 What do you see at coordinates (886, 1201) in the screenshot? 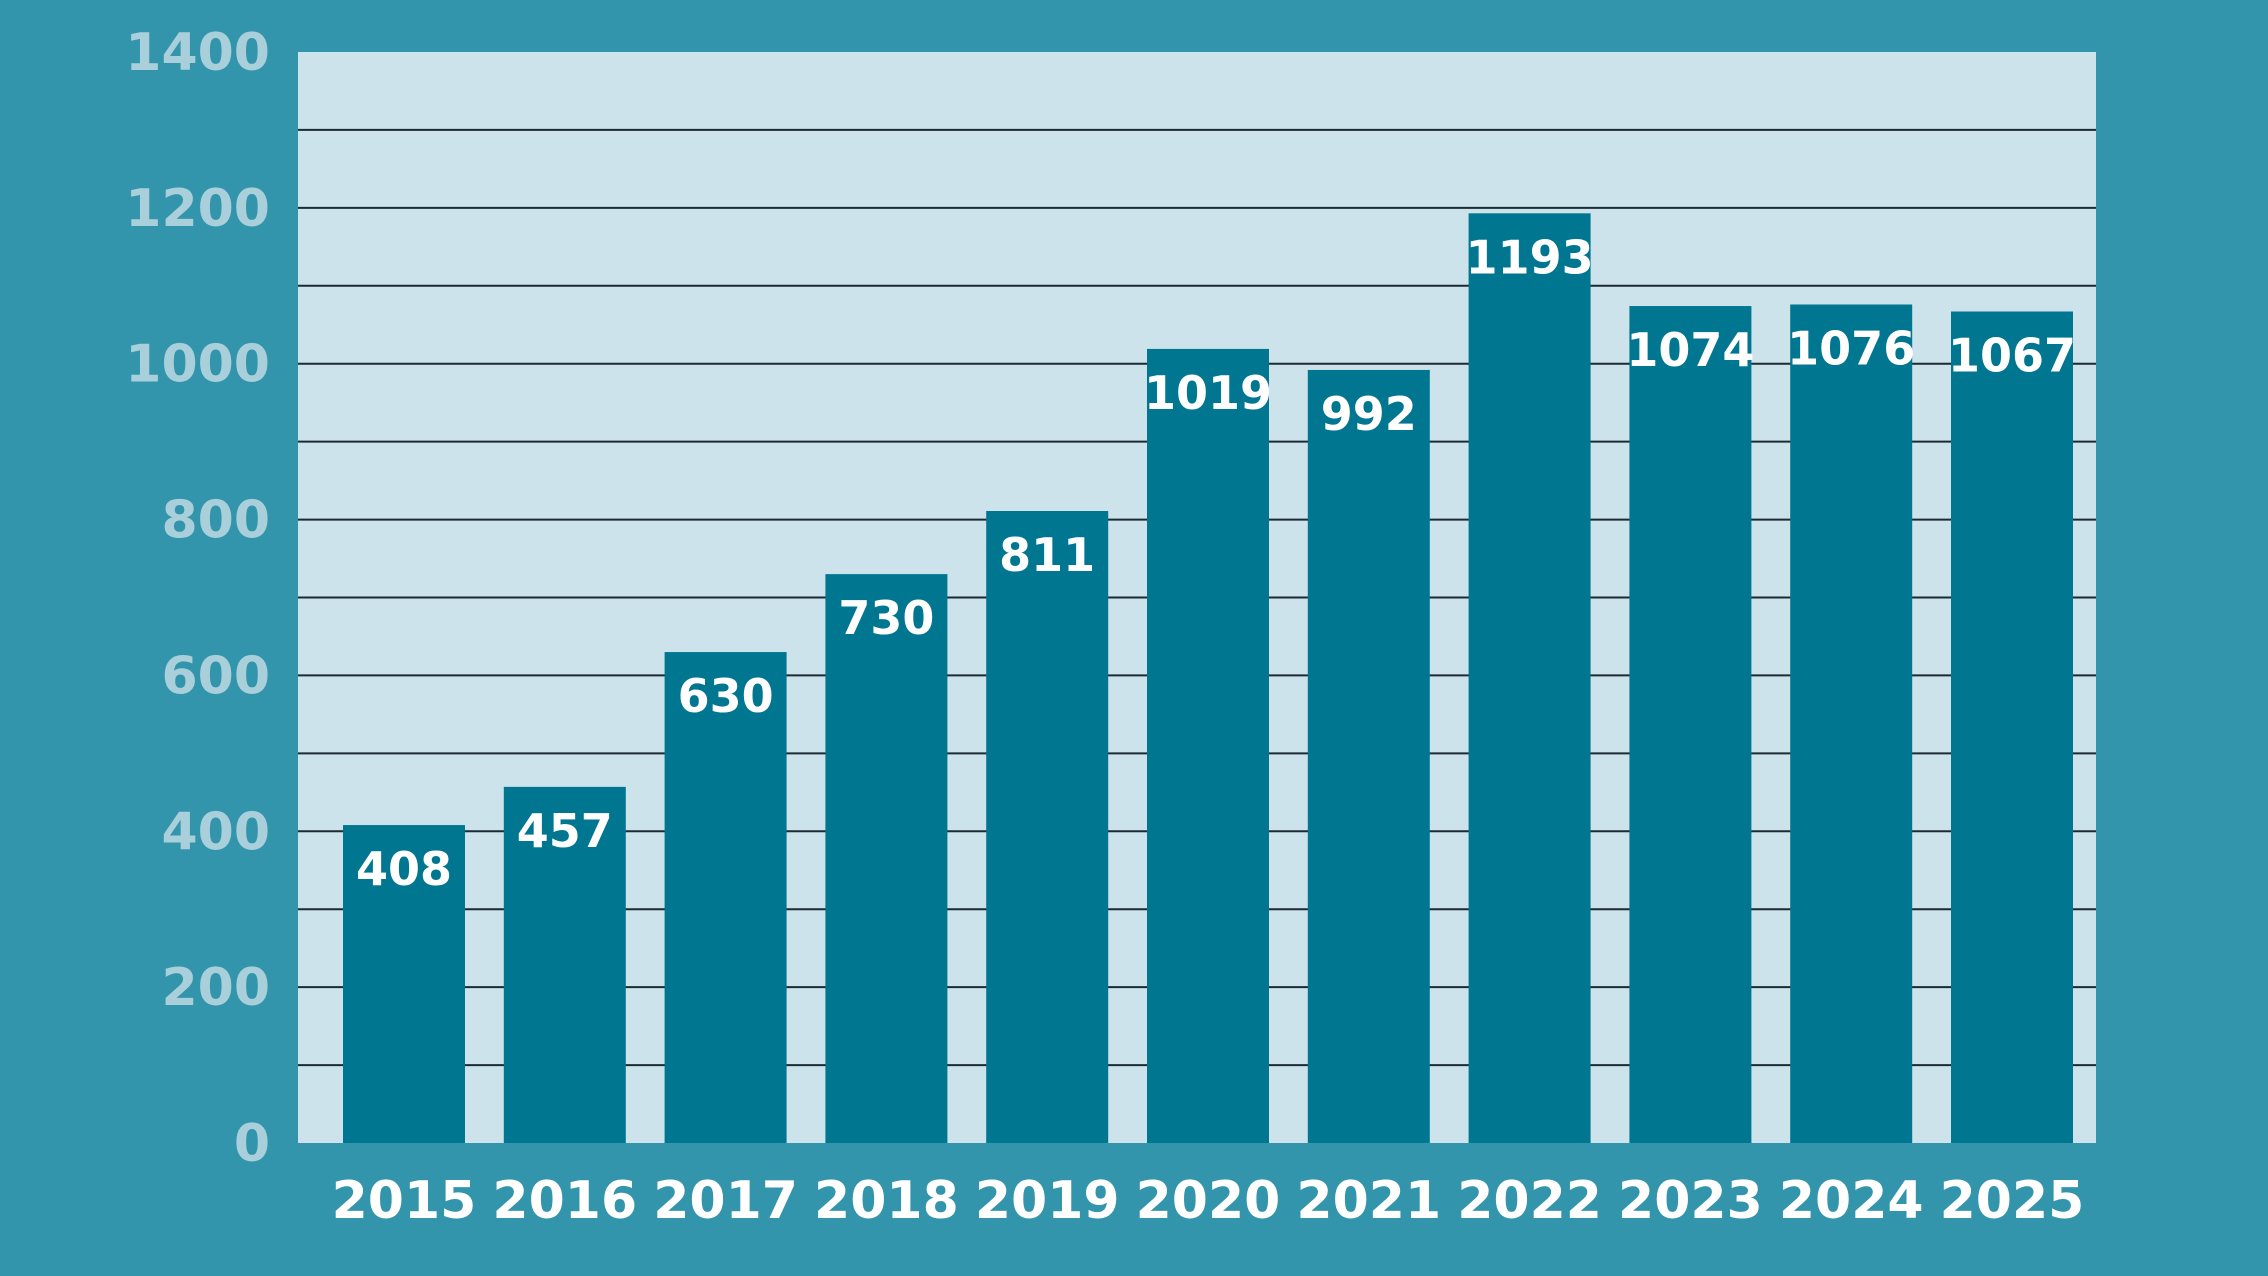
I see `x-tick-label: 2018` at bounding box center [886, 1201].